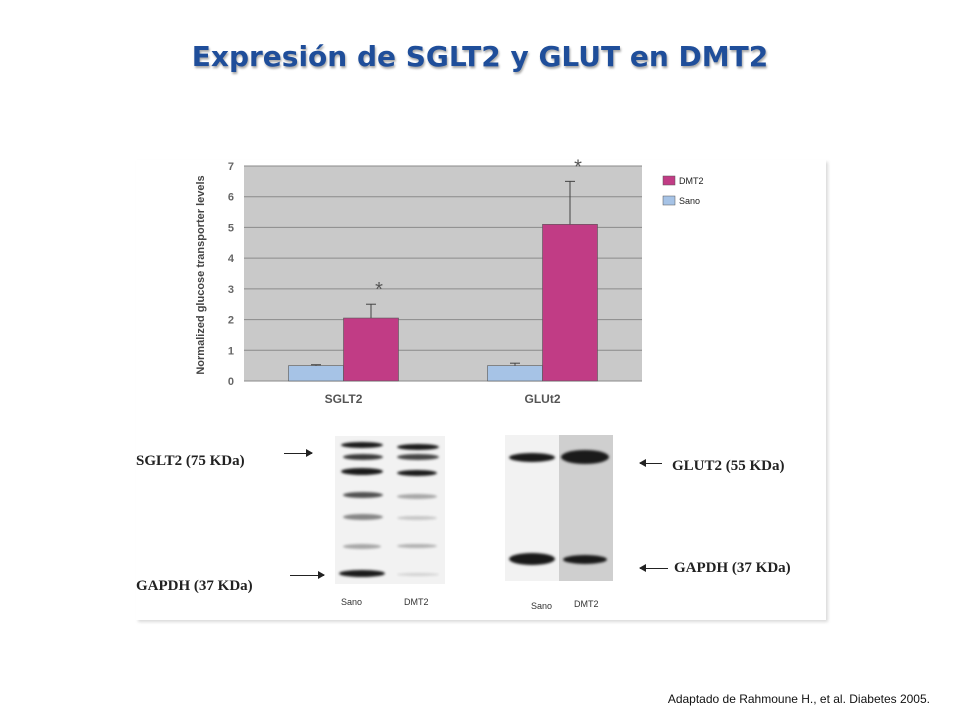 Image resolution: width=960 pixels, height=720 pixels. What do you see at coordinates (691, 181) in the screenshot?
I see `legend-label-dmt2: DMT2` at bounding box center [691, 181].